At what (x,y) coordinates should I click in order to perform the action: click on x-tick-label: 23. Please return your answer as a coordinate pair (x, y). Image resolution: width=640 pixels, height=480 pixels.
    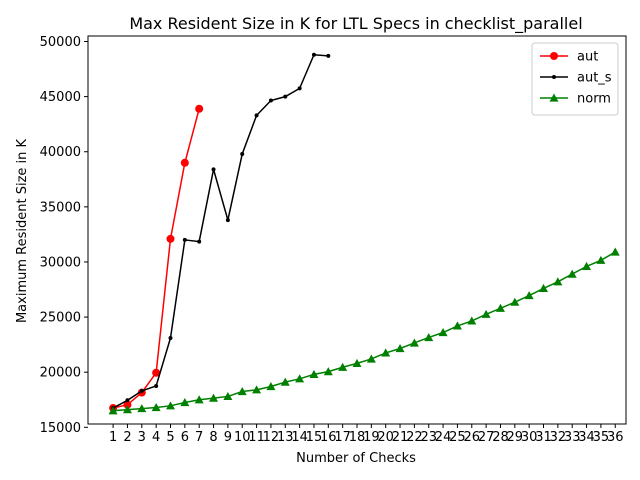
    Looking at the image, I should click on (428, 437).